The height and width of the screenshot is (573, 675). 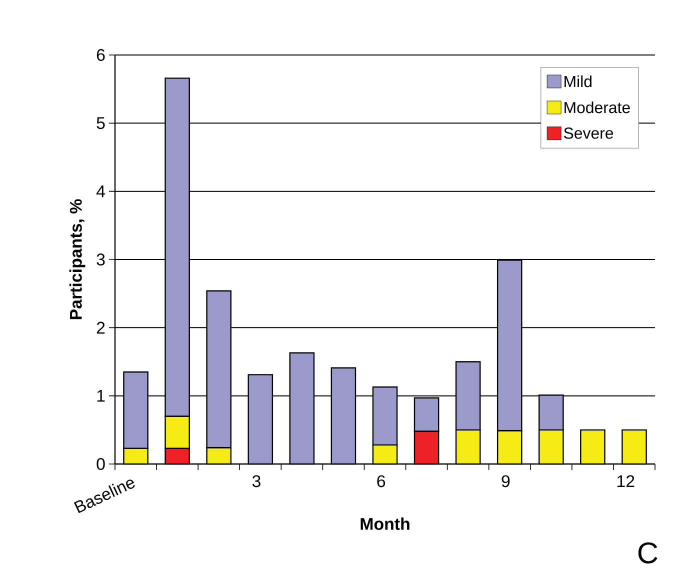 I want to click on y-tick-label: 6, so click(x=100, y=55).